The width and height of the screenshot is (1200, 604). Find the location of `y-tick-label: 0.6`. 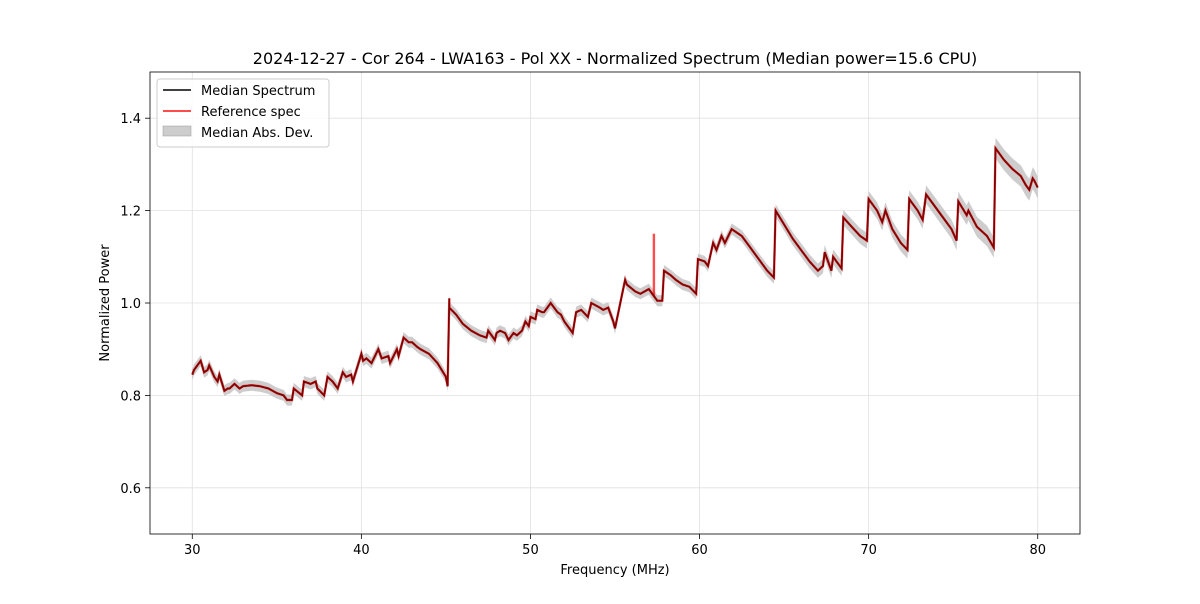

y-tick-label: 0.6 is located at coordinates (130, 489).